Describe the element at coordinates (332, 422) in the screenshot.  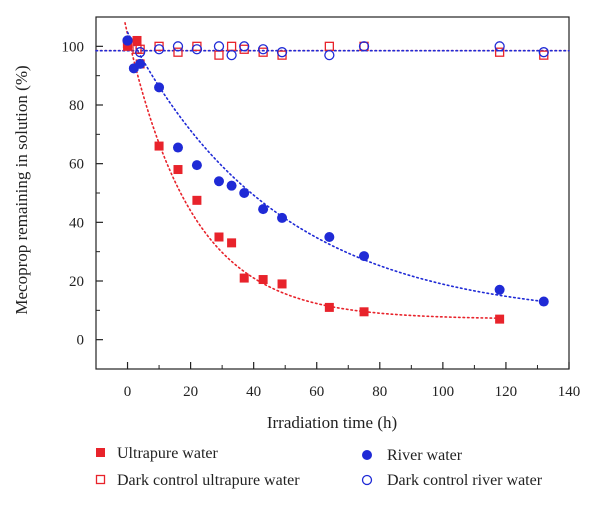
I see `x-axis-title: Irradiation time (h)` at that location.